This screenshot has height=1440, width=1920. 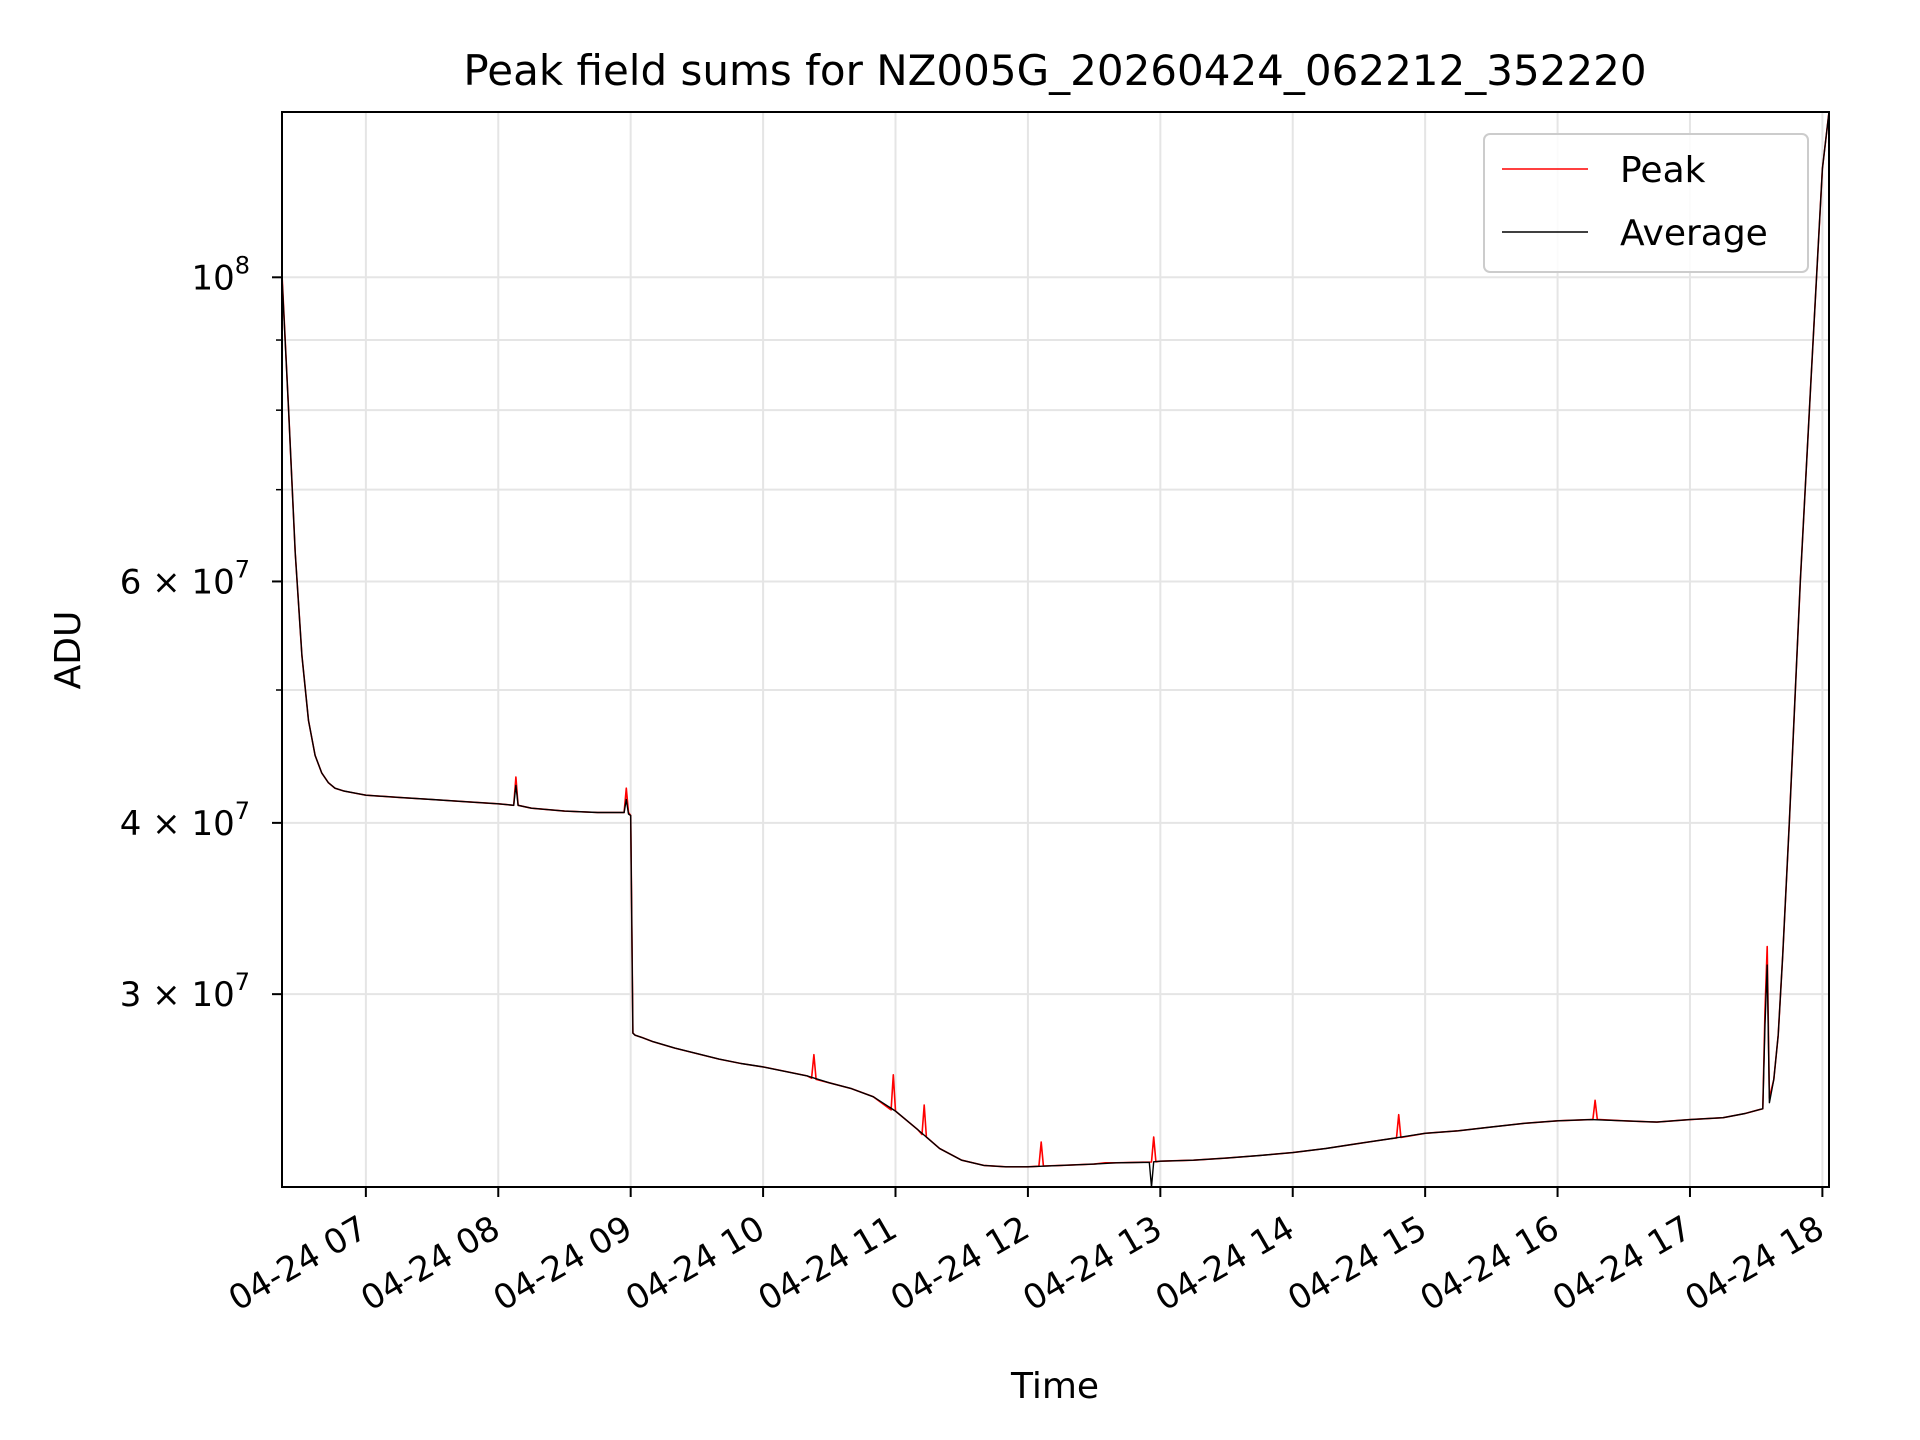 What do you see at coordinates (185, 578) in the screenshot?
I see `y-tick-label: 6 × 107` at bounding box center [185, 578].